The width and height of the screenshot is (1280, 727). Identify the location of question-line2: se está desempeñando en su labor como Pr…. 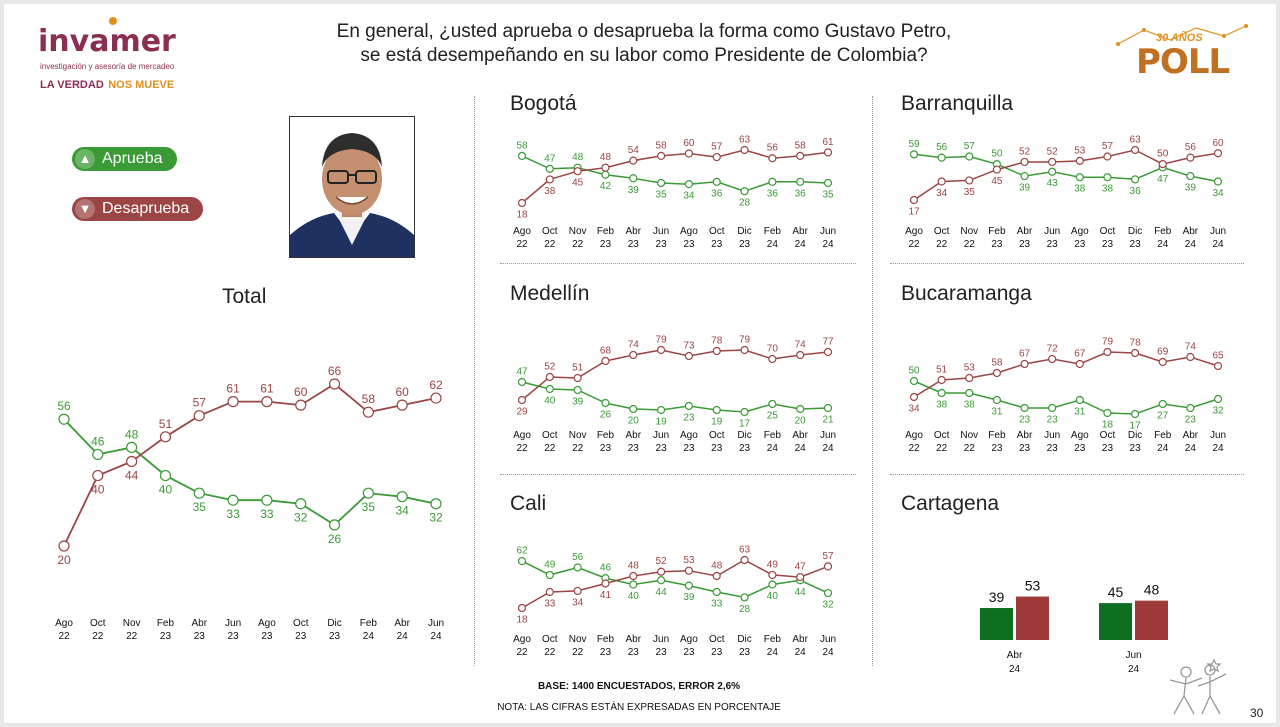
(644, 55).